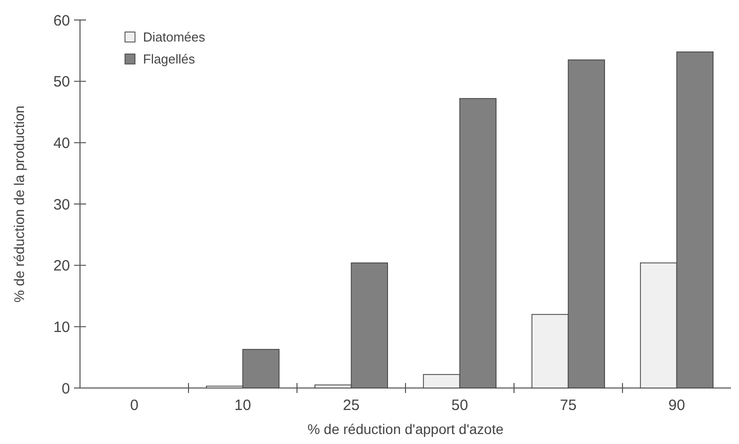 The height and width of the screenshot is (444, 739). Describe the element at coordinates (174, 37) in the screenshot. I see `legend-label: Diatomées` at that location.